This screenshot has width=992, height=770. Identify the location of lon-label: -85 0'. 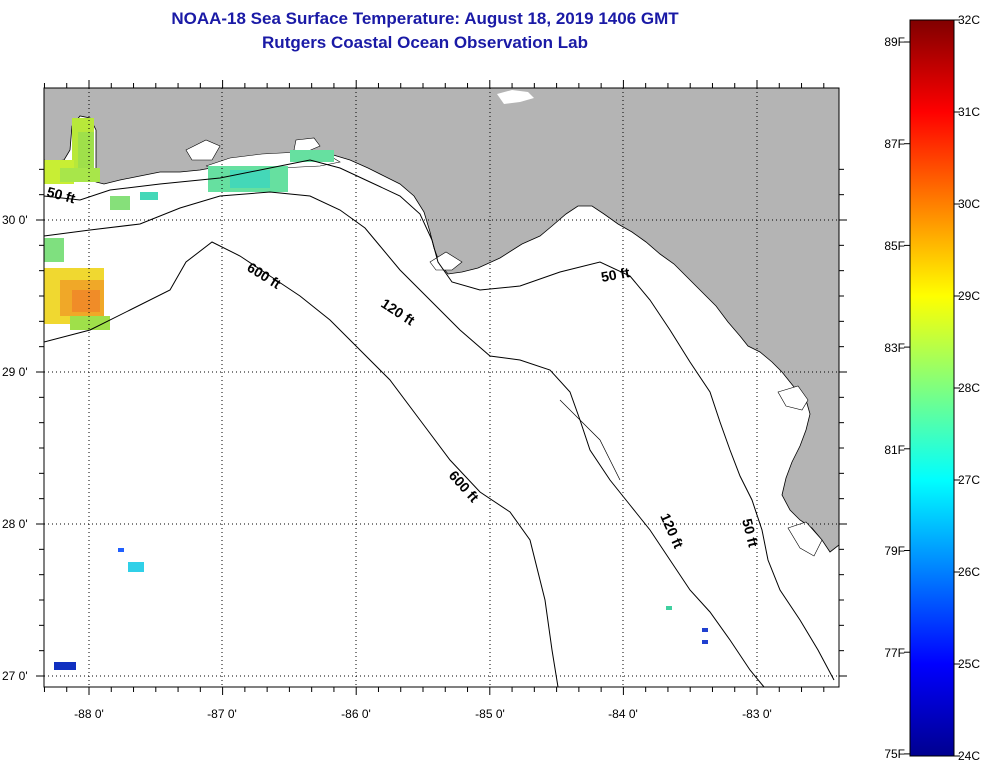
(490, 714).